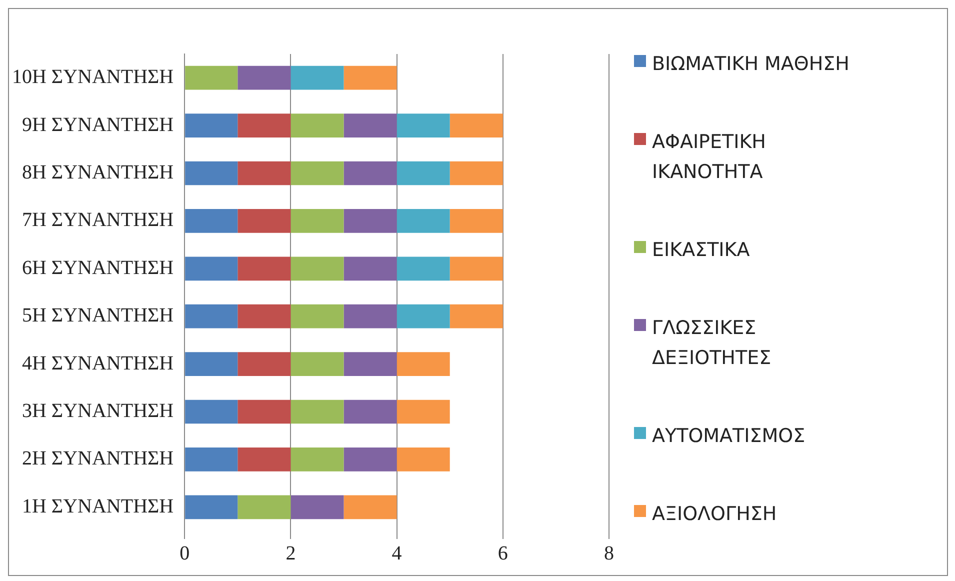  What do you see at coordinates (291, 553) in the screenshot?
I see `x-tick-label: 2` at bounding box center [291, 553].